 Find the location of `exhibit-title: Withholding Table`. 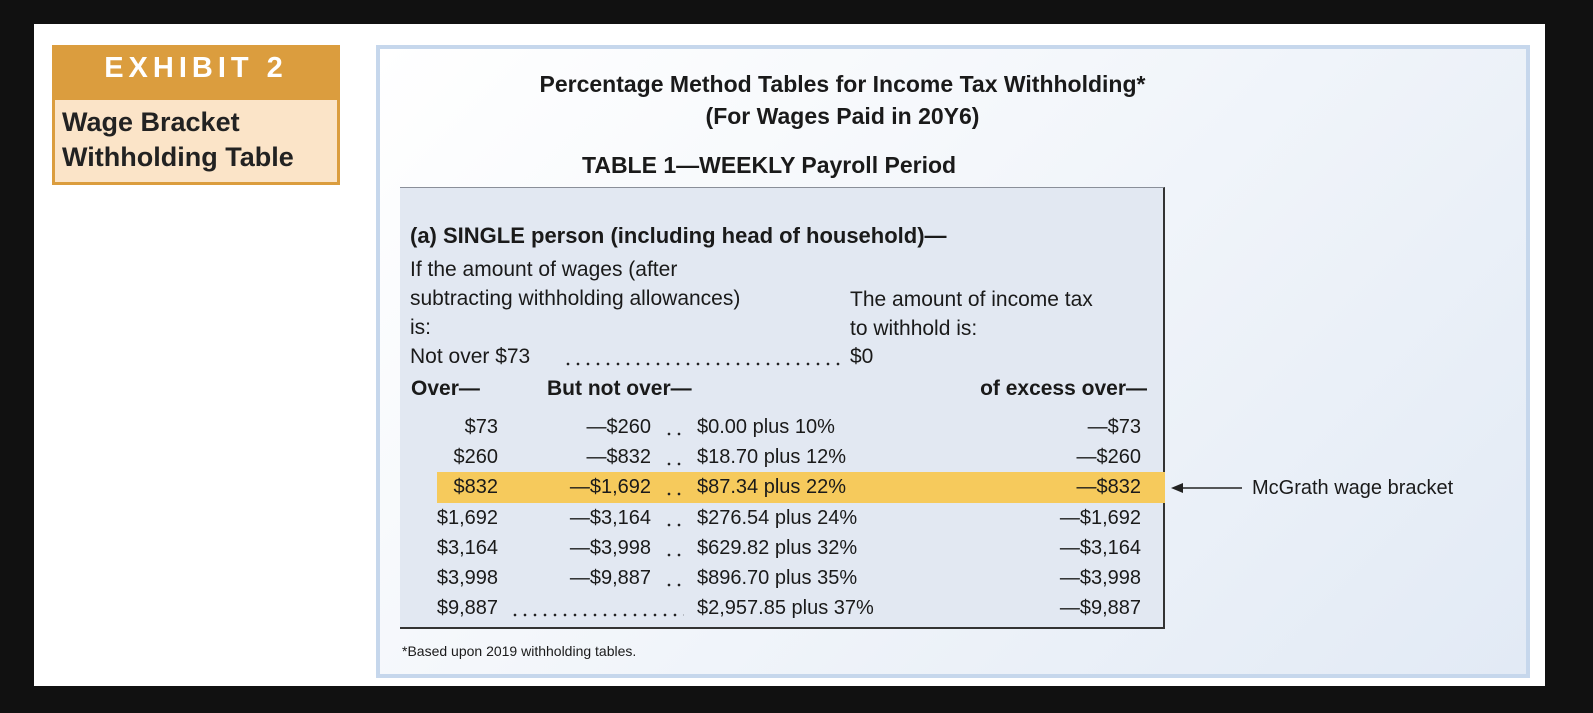

exhibit-title: Withholding Table is located at coordinates (178, 157).